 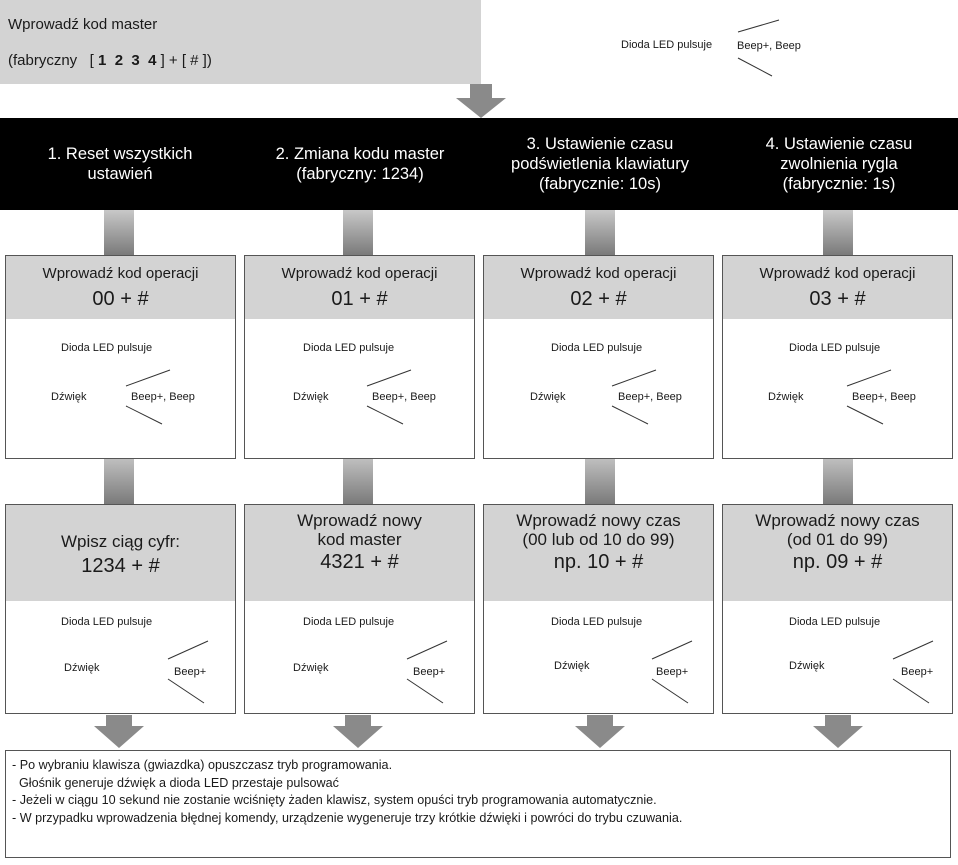 What do you see at coordinates (837, 562) in the screenshot?
I see `step2-code: np. 09 + #` at bounding box center [837, 562].